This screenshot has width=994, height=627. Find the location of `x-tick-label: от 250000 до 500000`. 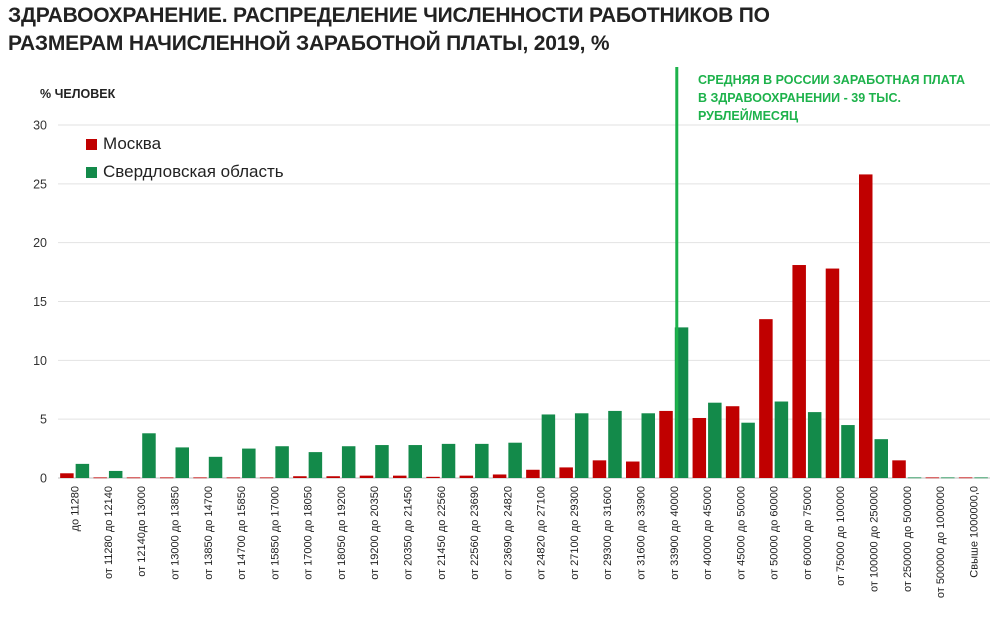

x-tick-label: от 250000 до 500000 is located at coordinates (908, 539).